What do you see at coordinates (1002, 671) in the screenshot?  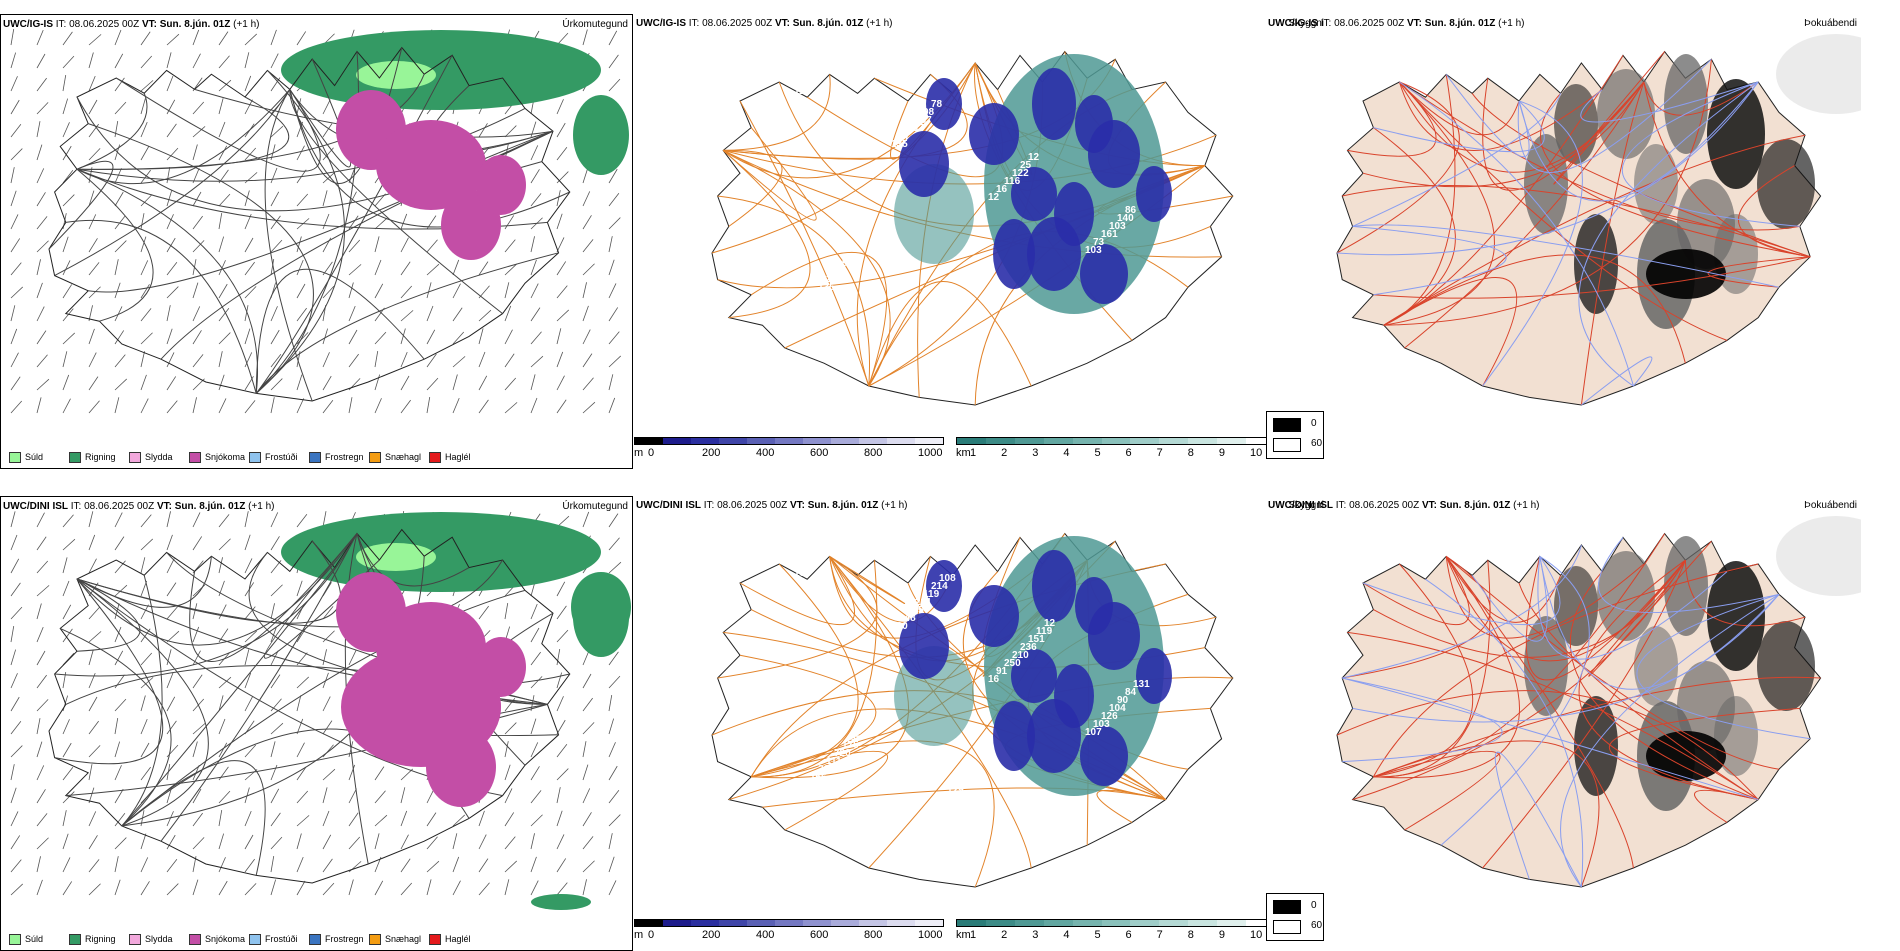 I see `cloudbase-label: 91` at bounding box center [1002, 671].